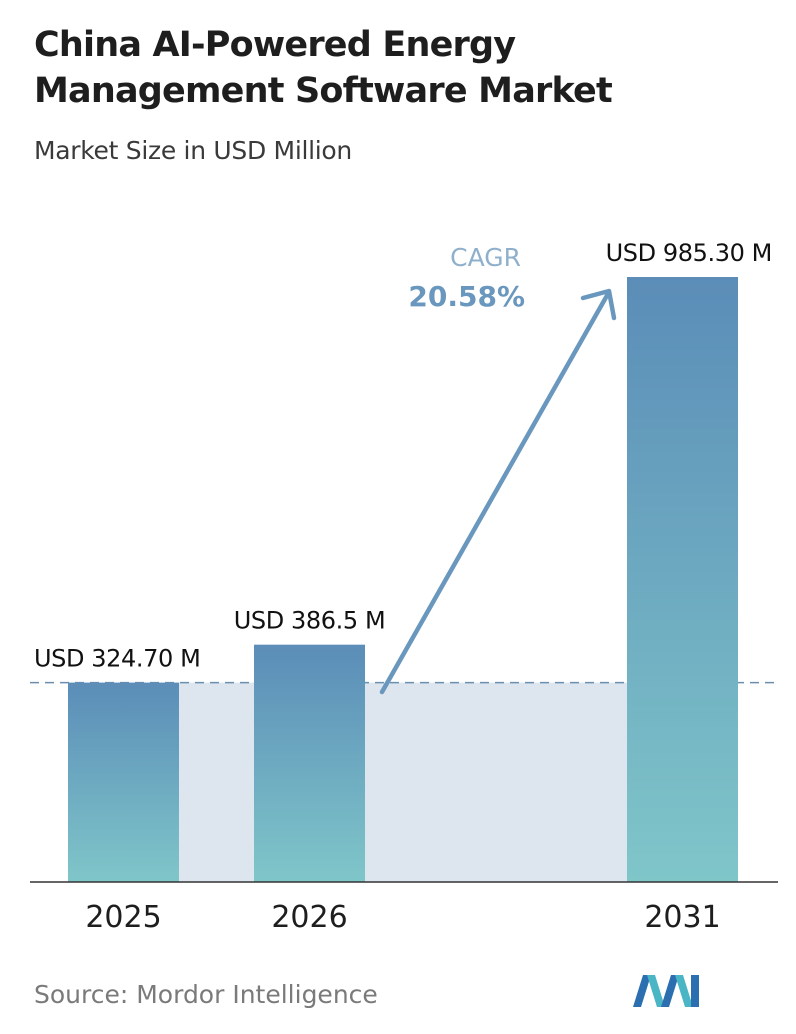 This screenshot has height=1034, width=796. What do you see at coordinates (689, 253) in the screenshot?
I see `value-label-2031: USD 985.30 M` at bounding box center [689, 253].